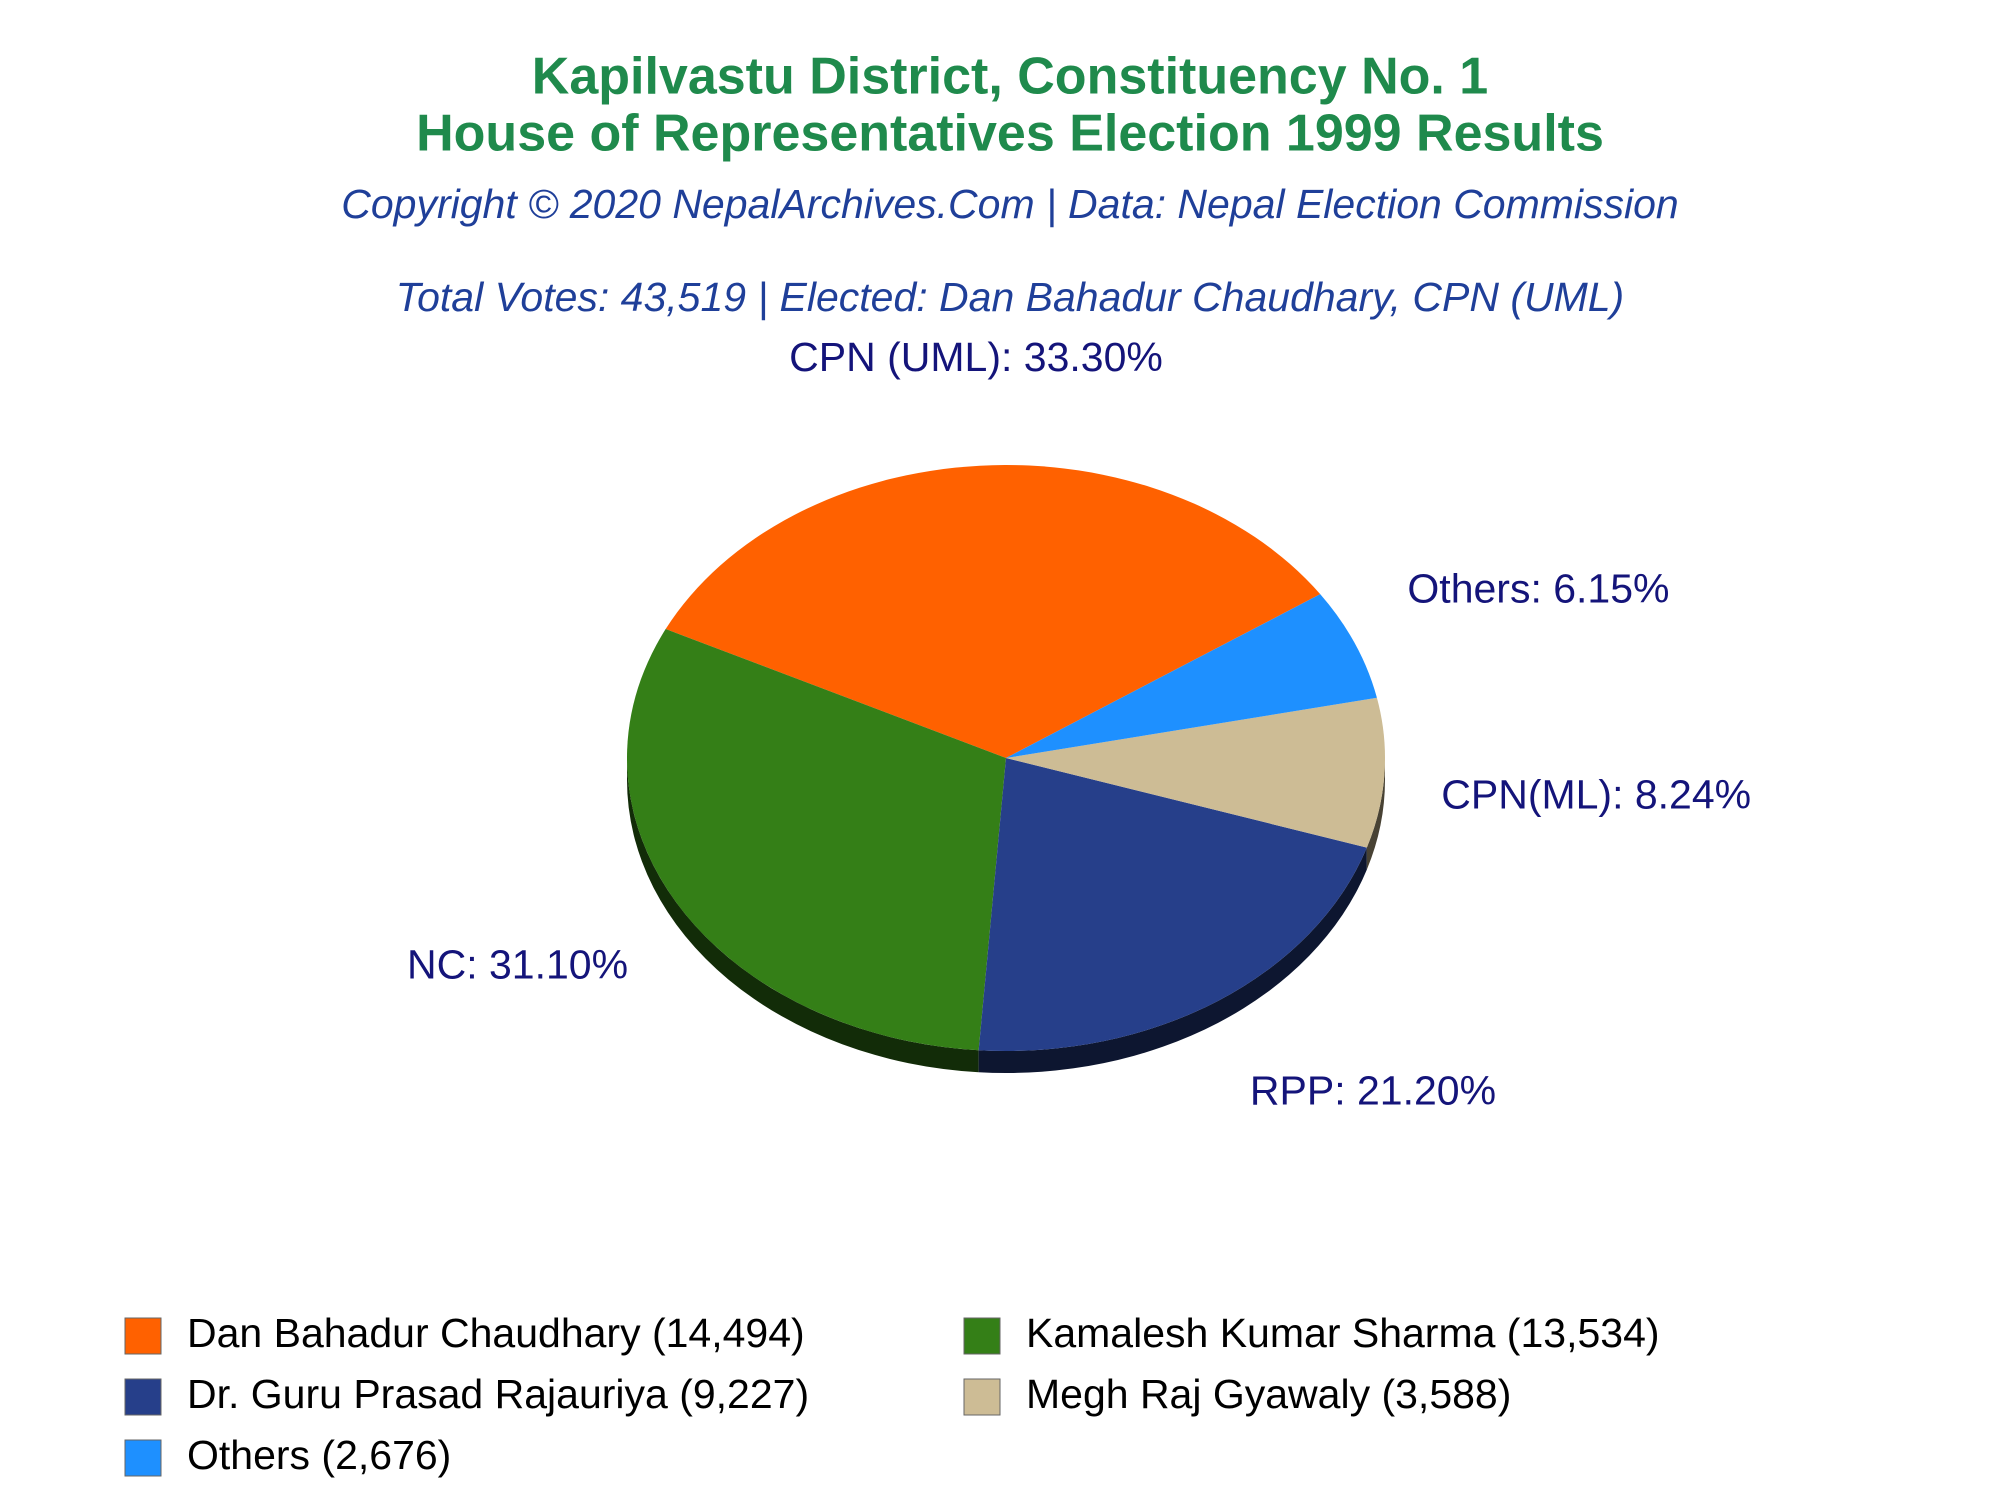 The image size is (2000, 1500). I want to click on legend-label: Dan Bahadur Chaudhary (14,494), so click(496, 1333).